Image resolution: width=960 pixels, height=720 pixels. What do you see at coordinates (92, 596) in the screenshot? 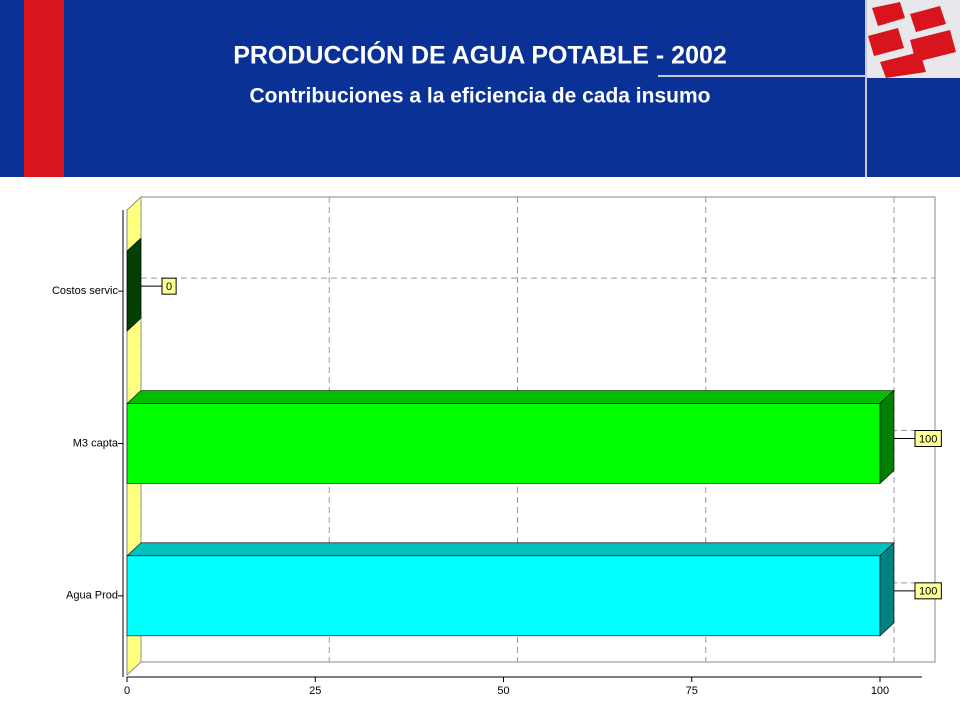
I see `y-tick-label: Agua Prod` at bounding box center [92, 596].